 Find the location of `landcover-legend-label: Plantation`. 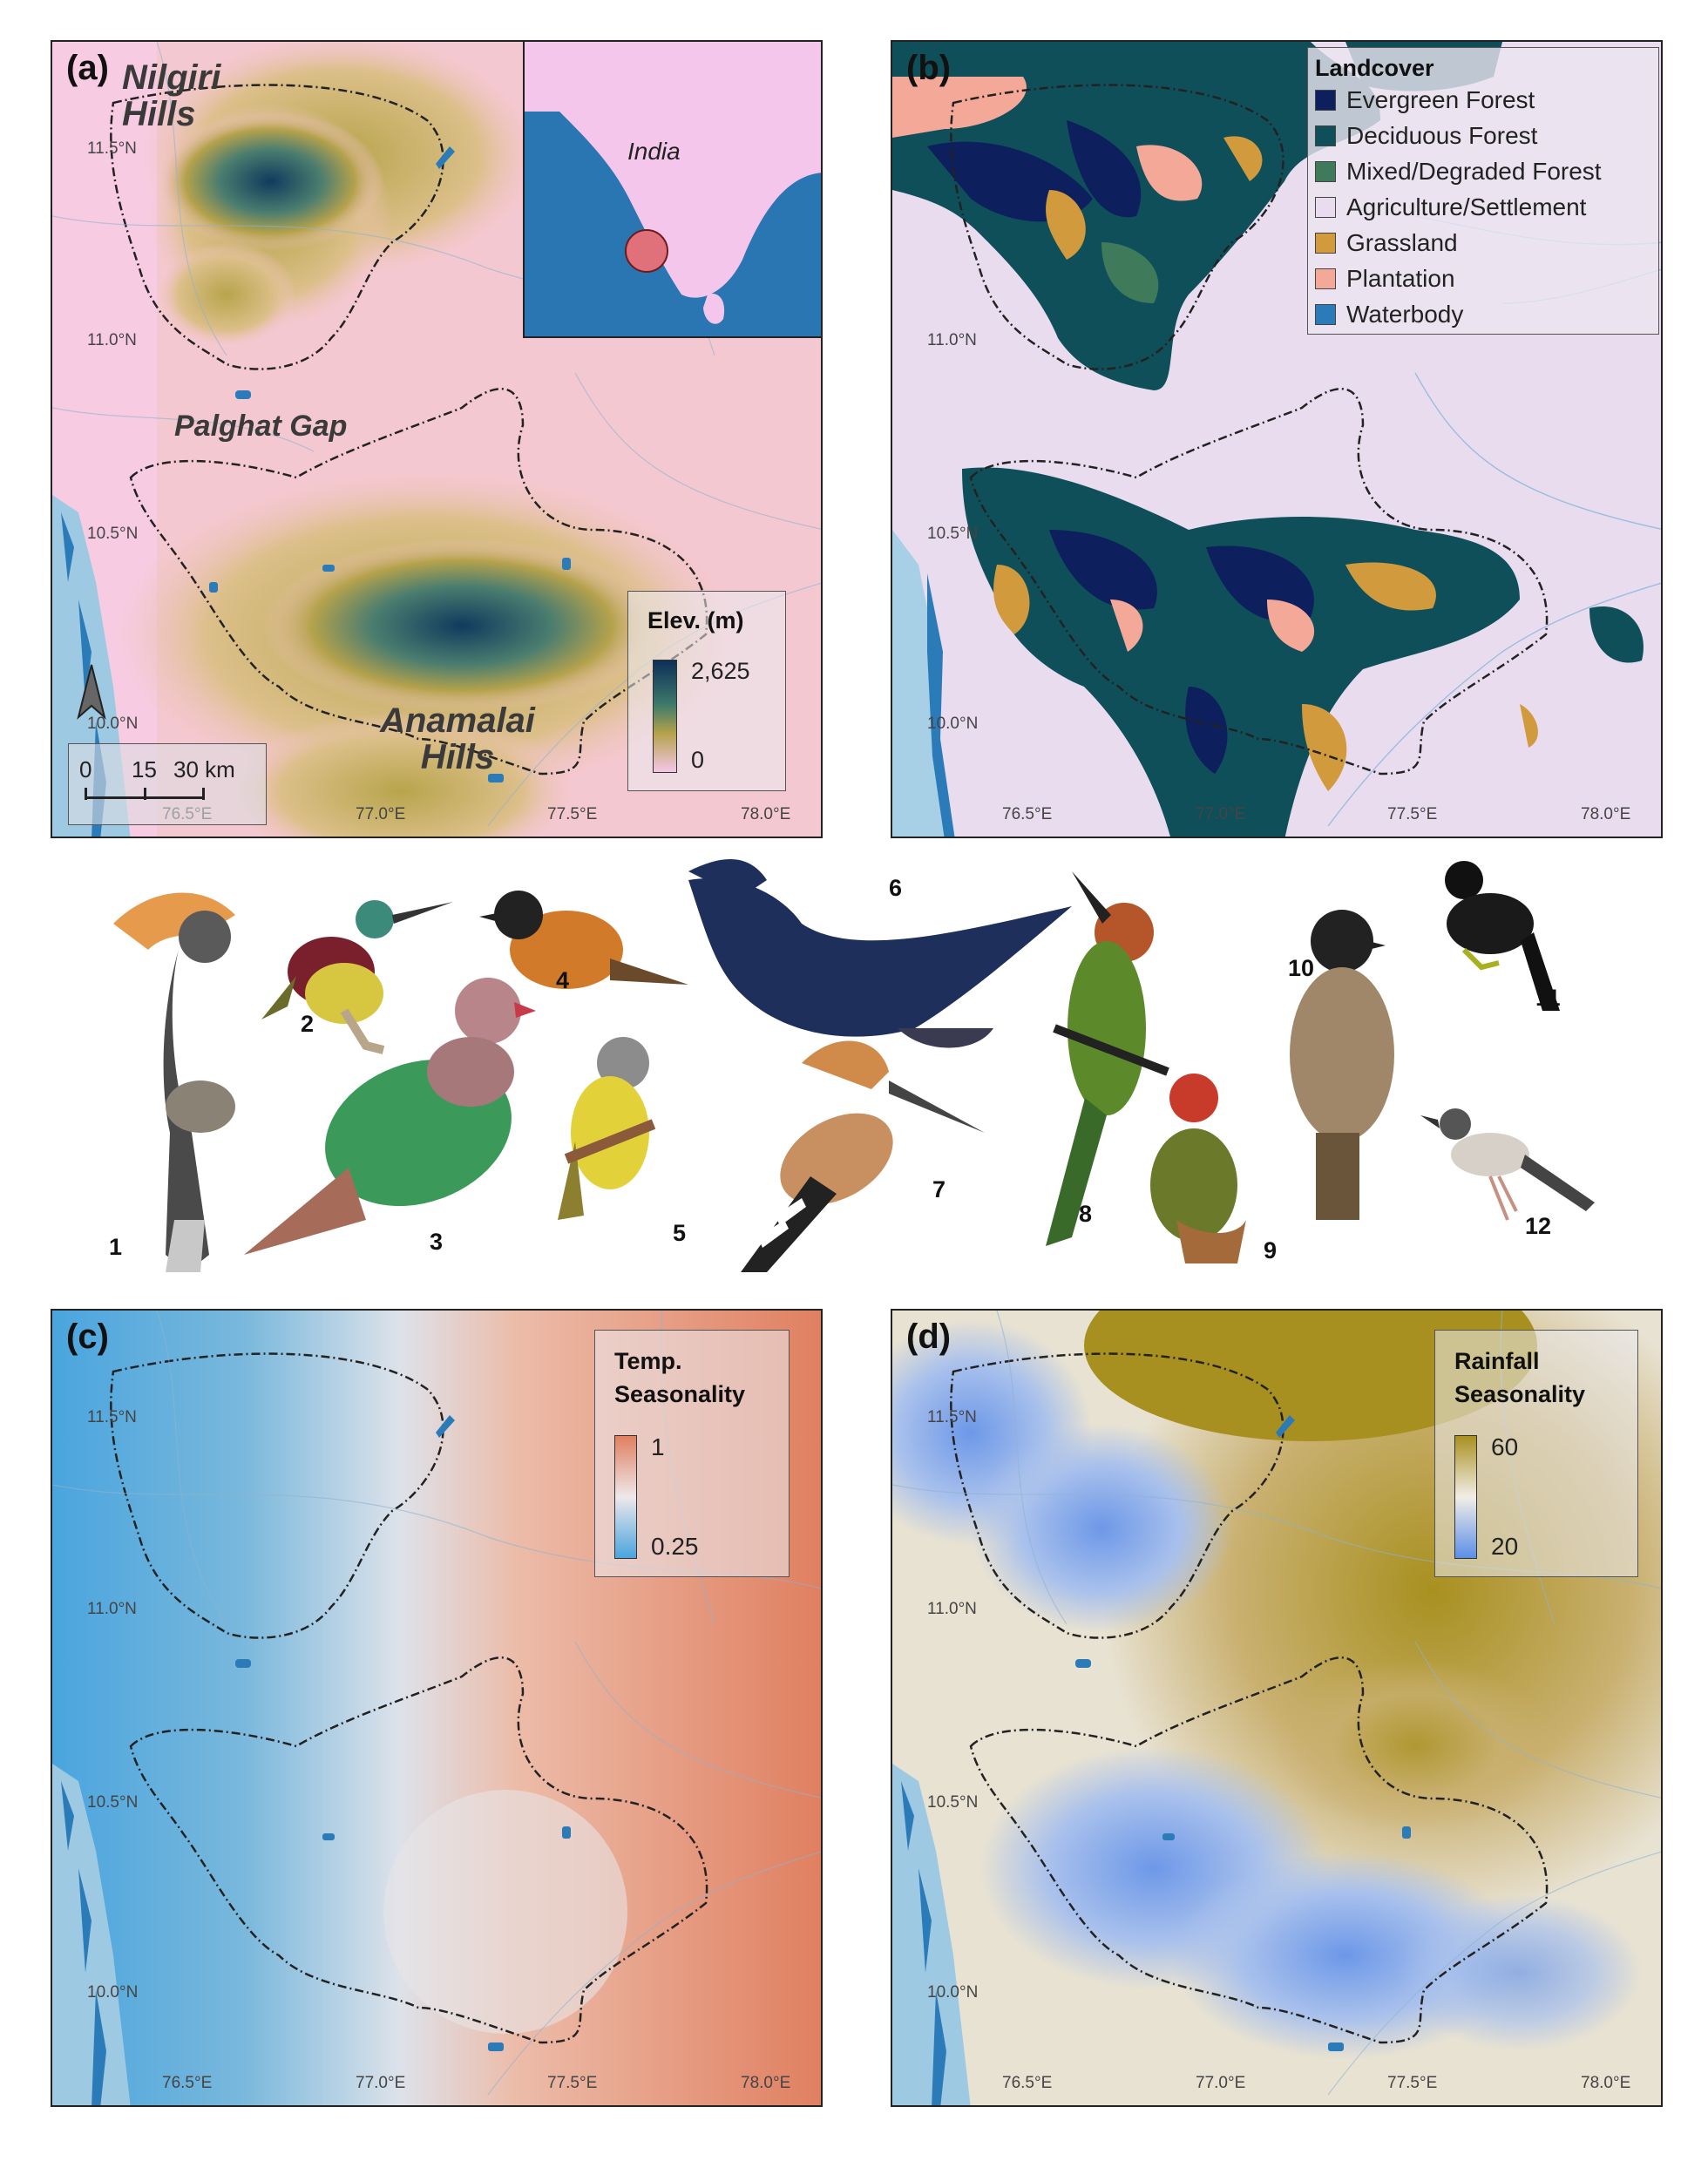

landcover-legend-label: Plantation is located at coordinates (1400, 278).